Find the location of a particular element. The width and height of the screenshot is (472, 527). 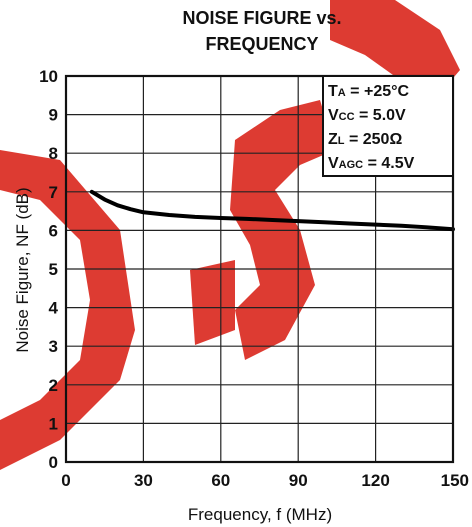

conditions-frame is located at coordinates (388, 126).